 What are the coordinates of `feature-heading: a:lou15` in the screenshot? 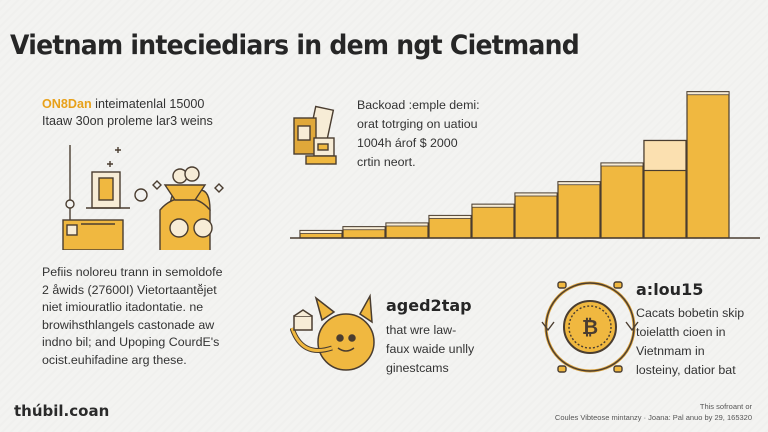 It's located at (670, 289).